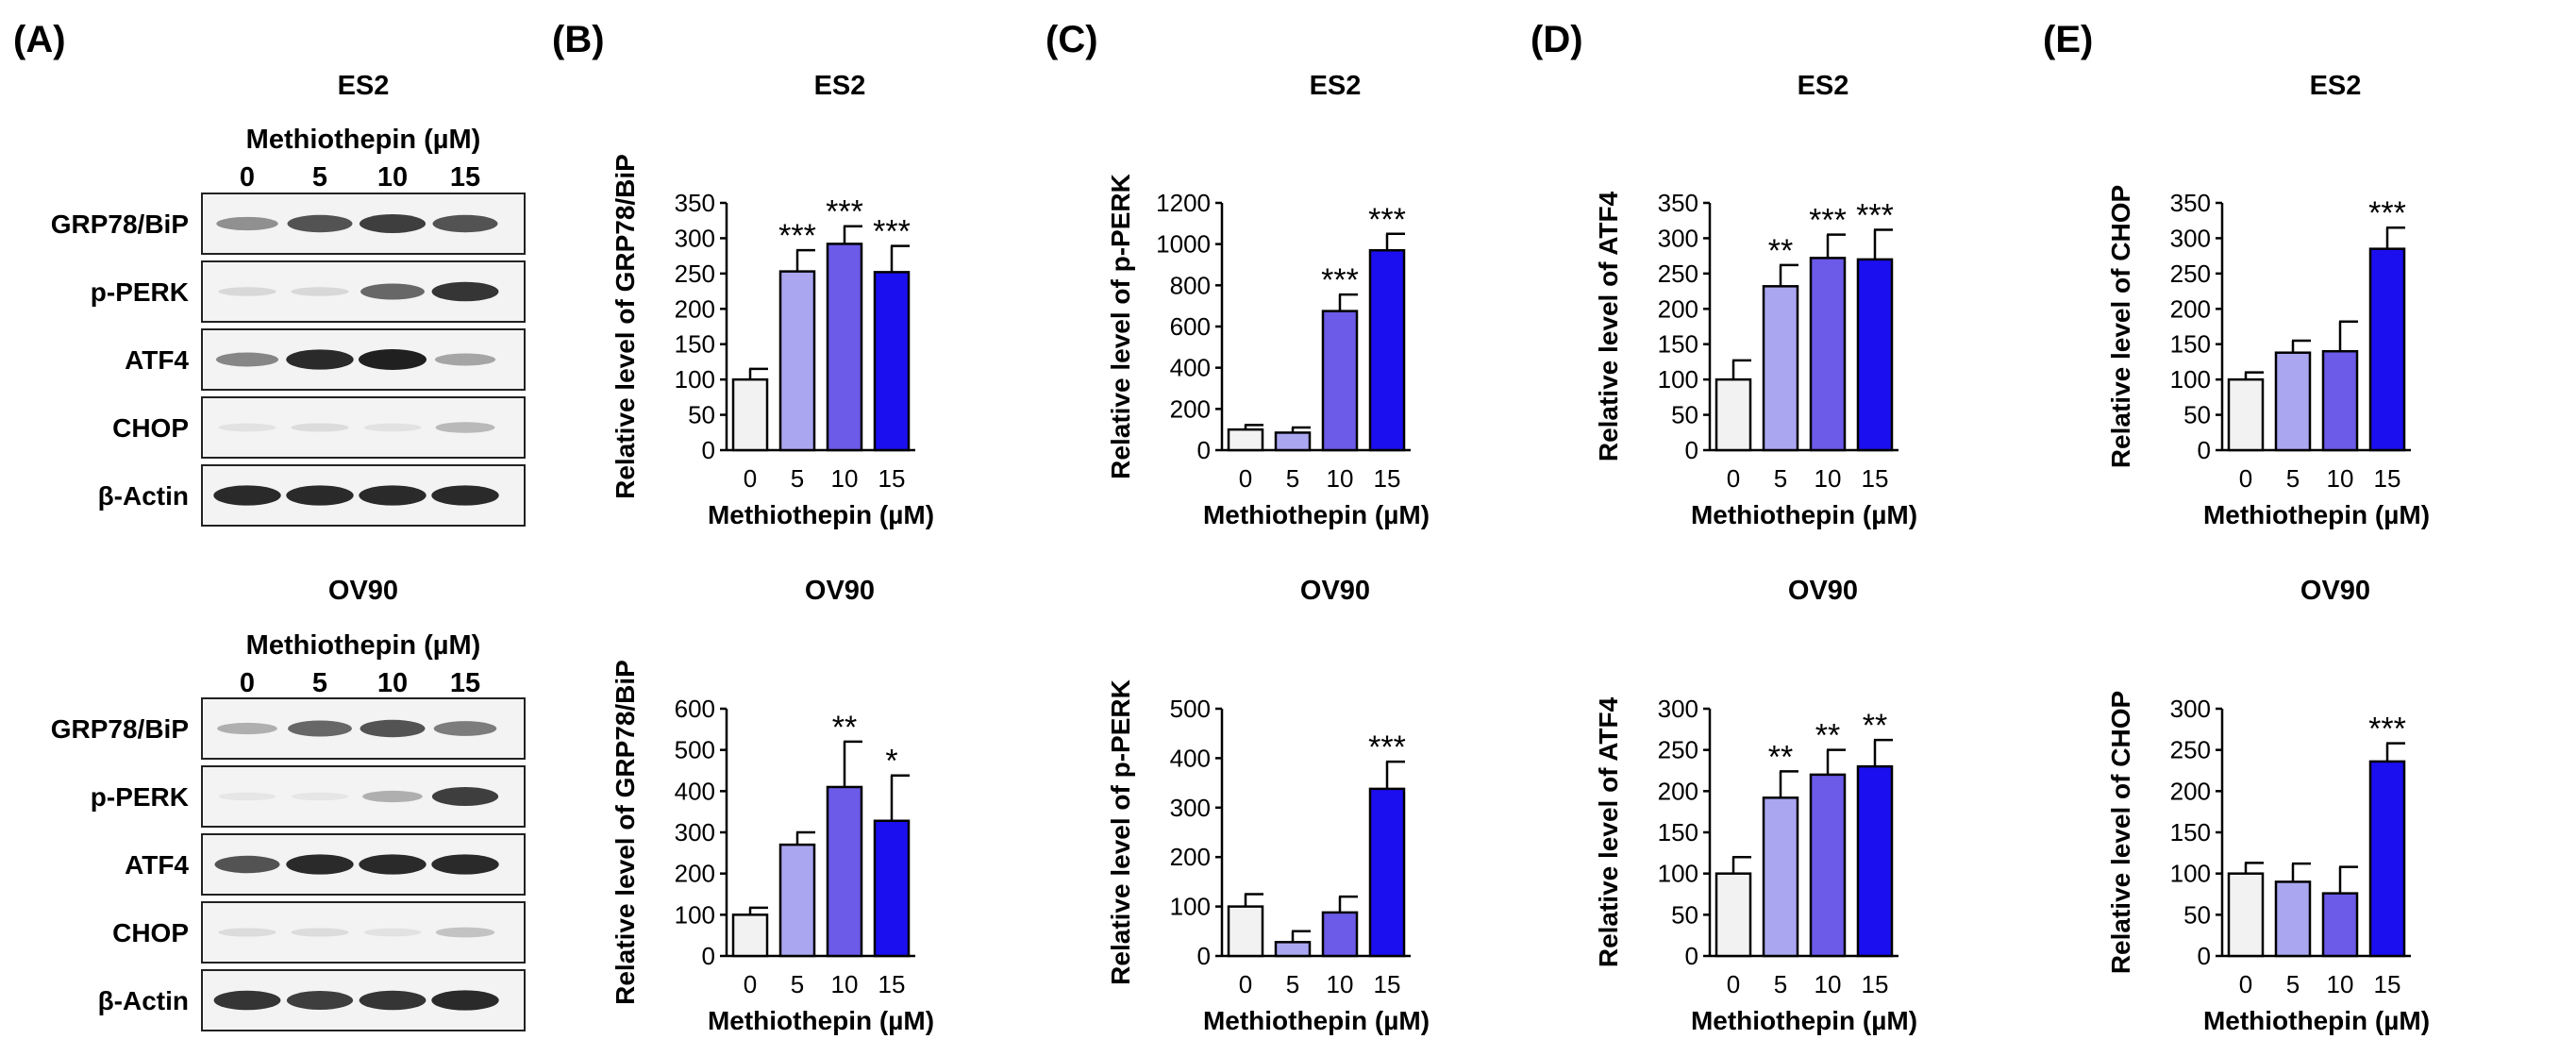 Image resolution: width=2576 pixels, height=1056 pixels. I want to click on panel-label-b: (B), so click(578, 39).